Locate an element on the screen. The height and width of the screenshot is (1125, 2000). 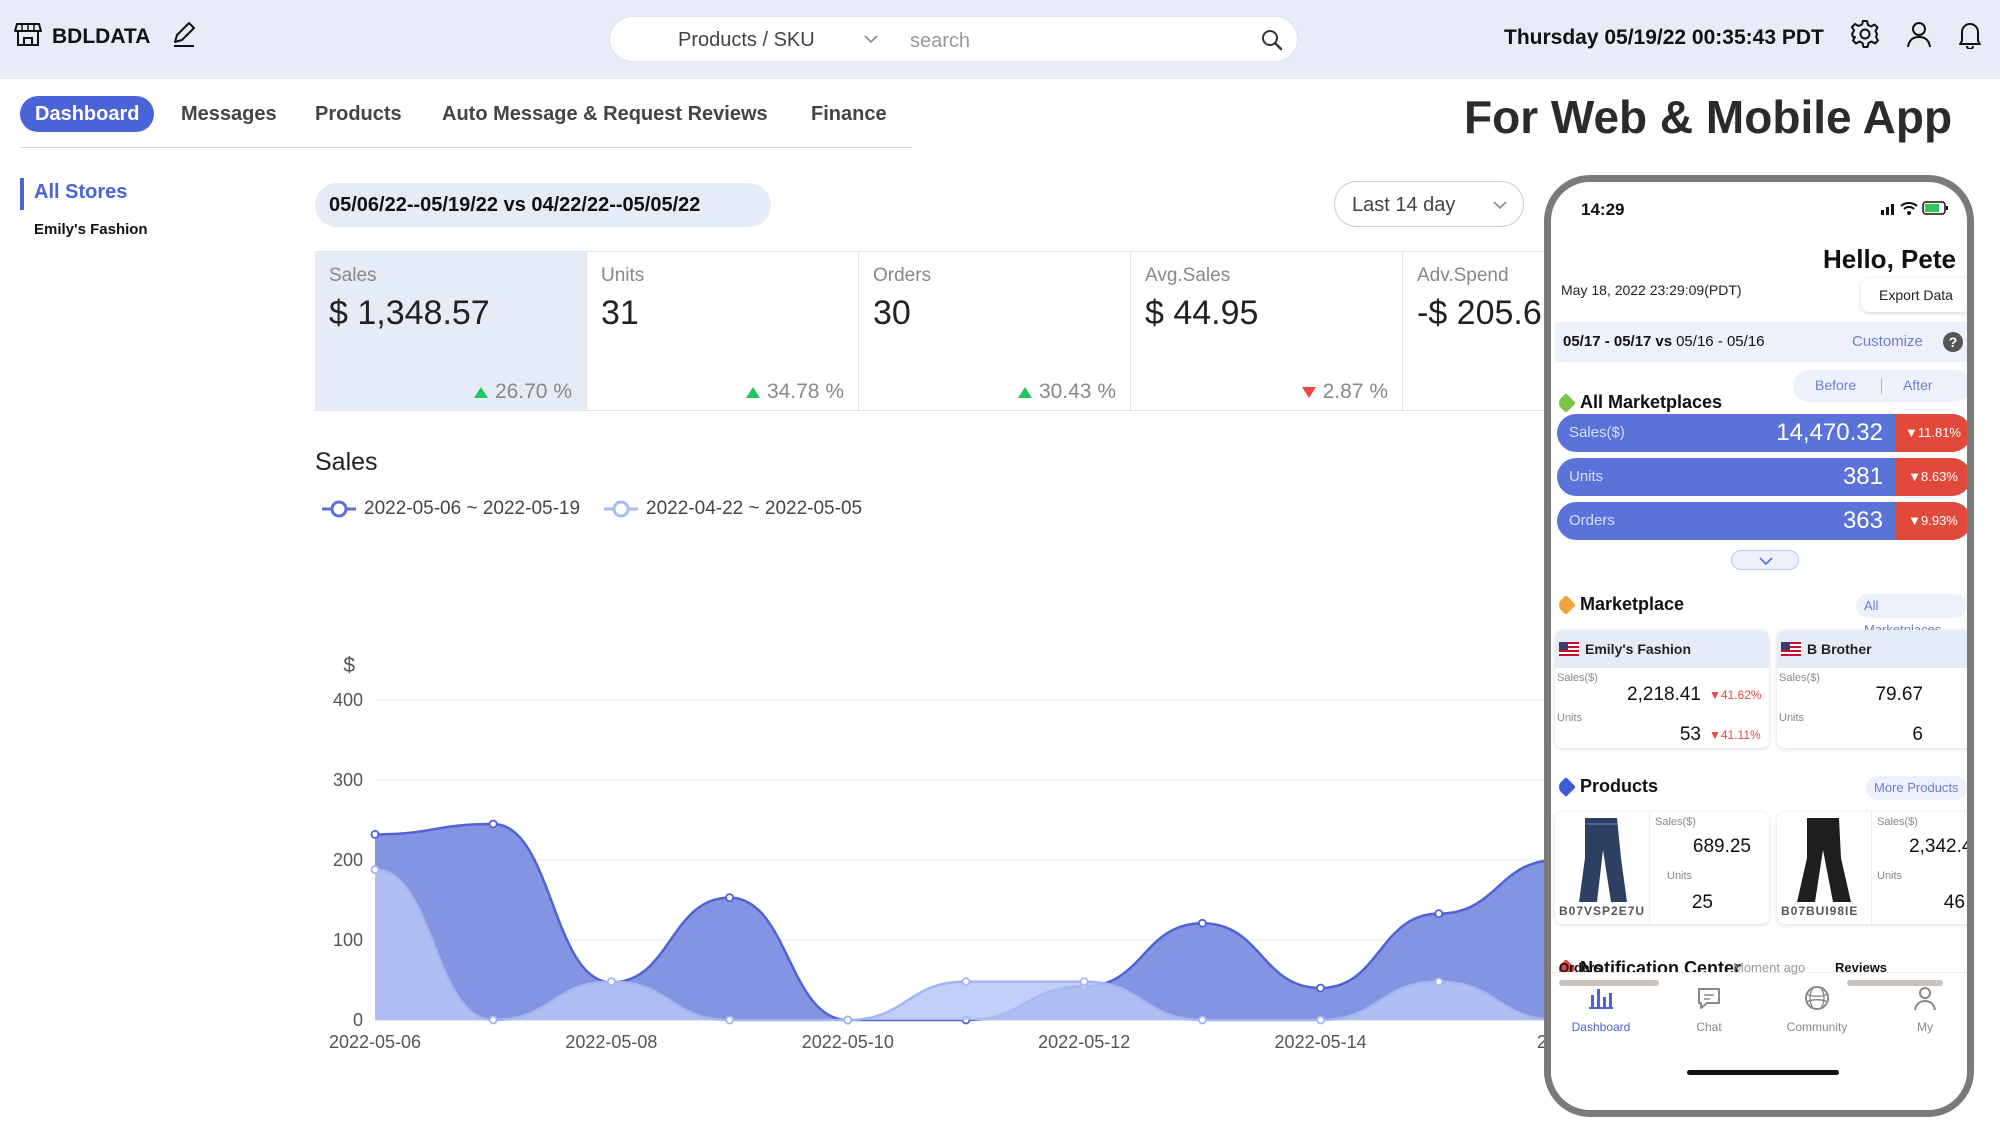
metric-label: Orders is located at coordinates (1592, 520).